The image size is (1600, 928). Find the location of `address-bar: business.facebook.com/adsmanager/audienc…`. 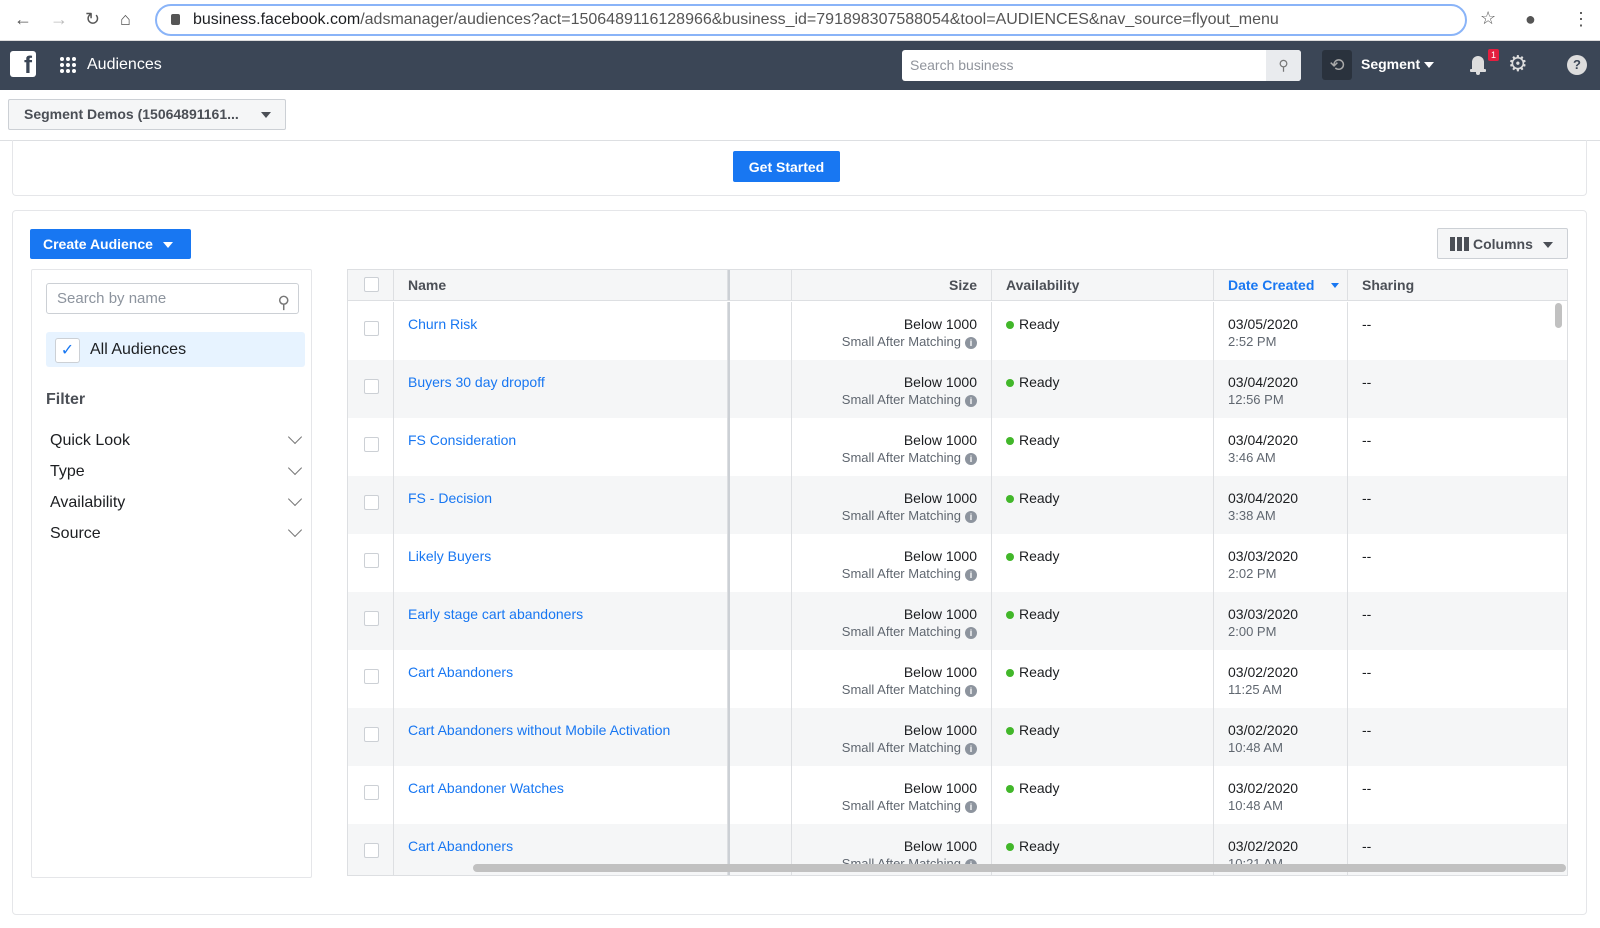

address-bar: business.facebook.com/adsmanager/audienc… is located at coordinates (811, 20).